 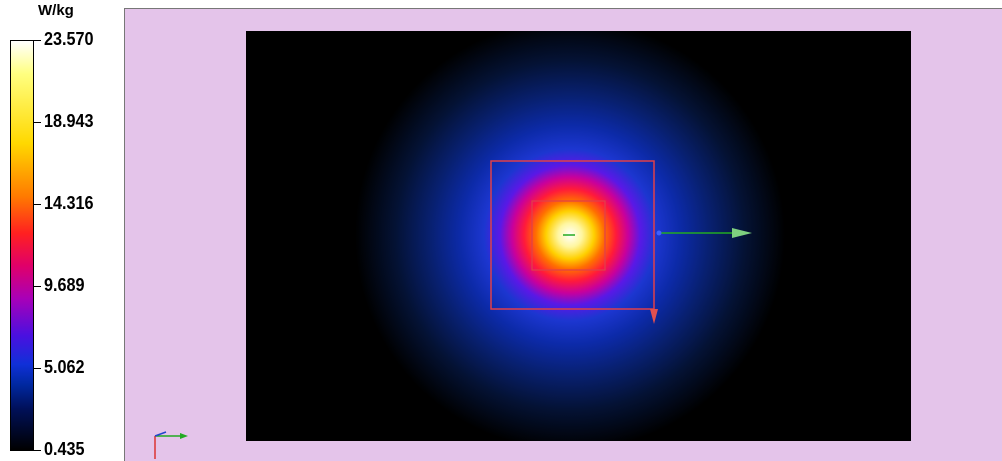 What do you see at coordinates (69, 121) in the screenshot?
I see `legend-tick-label: 18.943` at bounding box center [69, 121].